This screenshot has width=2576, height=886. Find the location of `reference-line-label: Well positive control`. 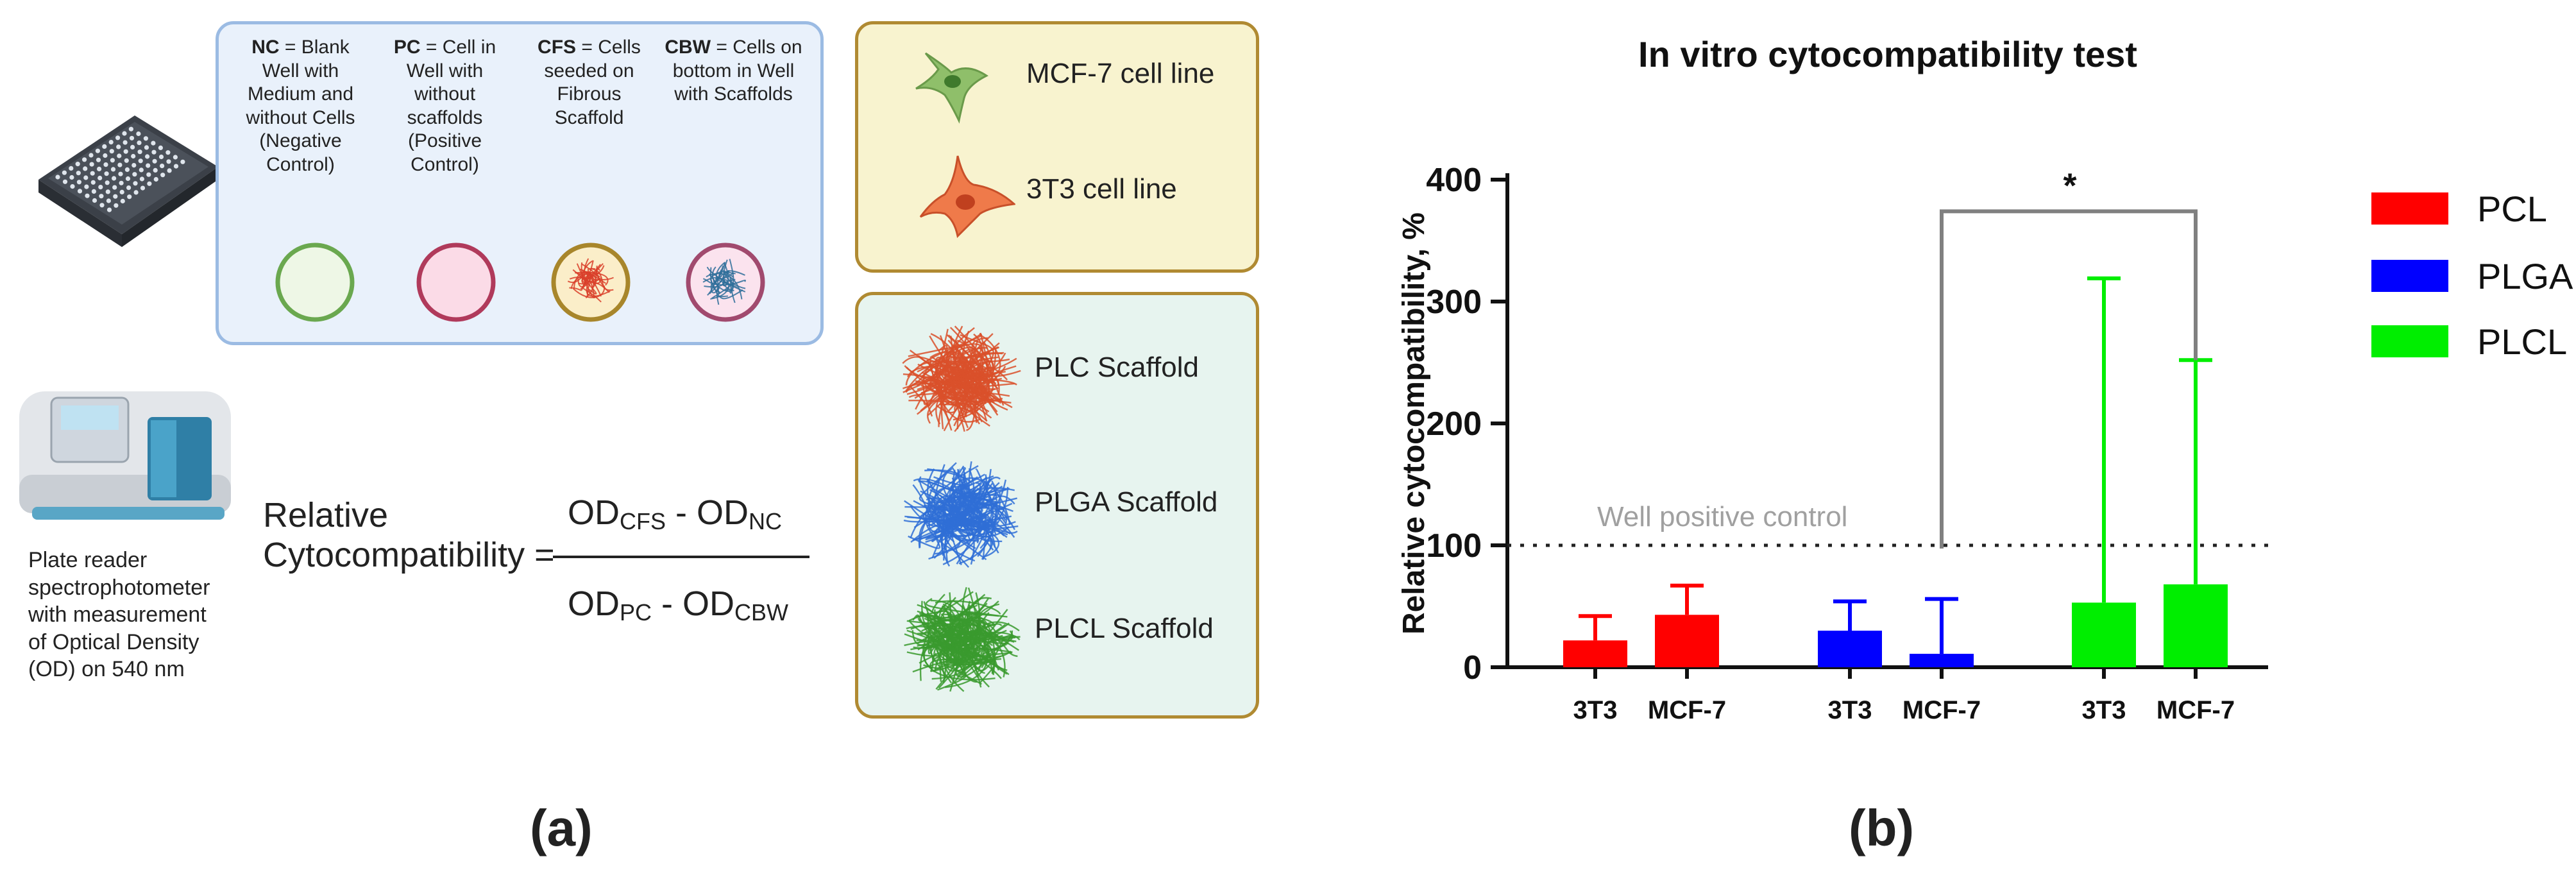

reference-line-label: Well positive control is located at coordinates (1722, 516).